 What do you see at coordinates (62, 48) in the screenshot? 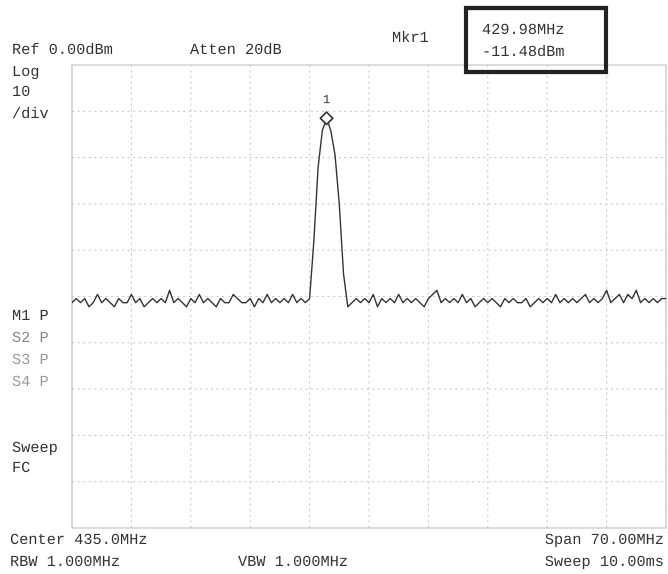
I see `text: Ref 0.00dBm` at bounding box center [62, 48].